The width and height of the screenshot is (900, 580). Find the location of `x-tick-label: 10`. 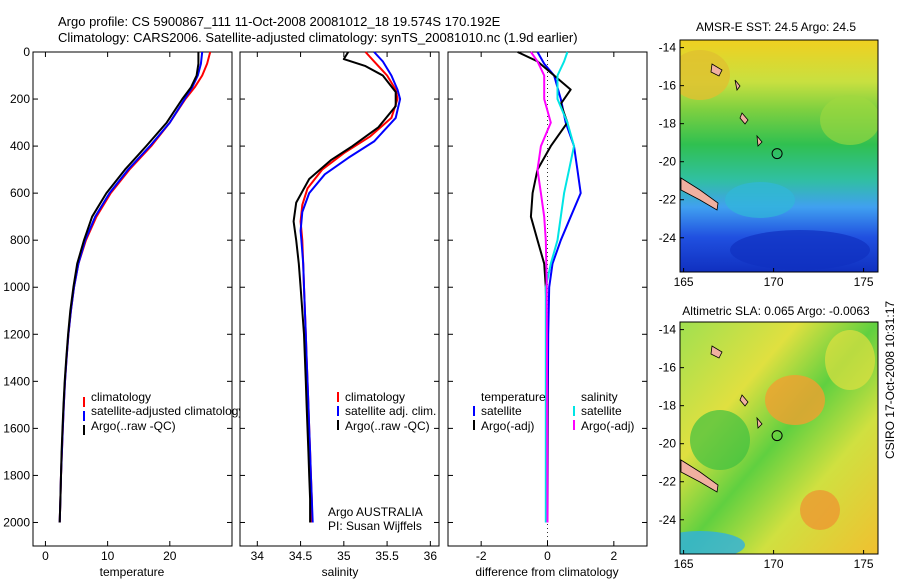

x-tick-label: 10 is located at coordinates (108, 556).